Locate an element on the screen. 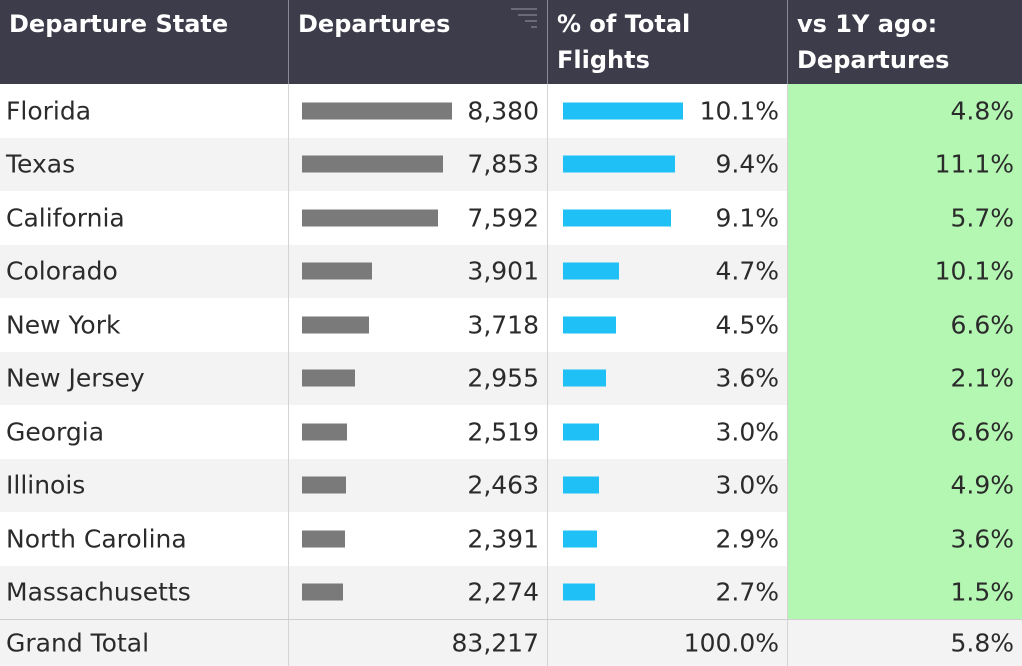  total-pct-cell: 100.0% is located at coordinates (668, 643).